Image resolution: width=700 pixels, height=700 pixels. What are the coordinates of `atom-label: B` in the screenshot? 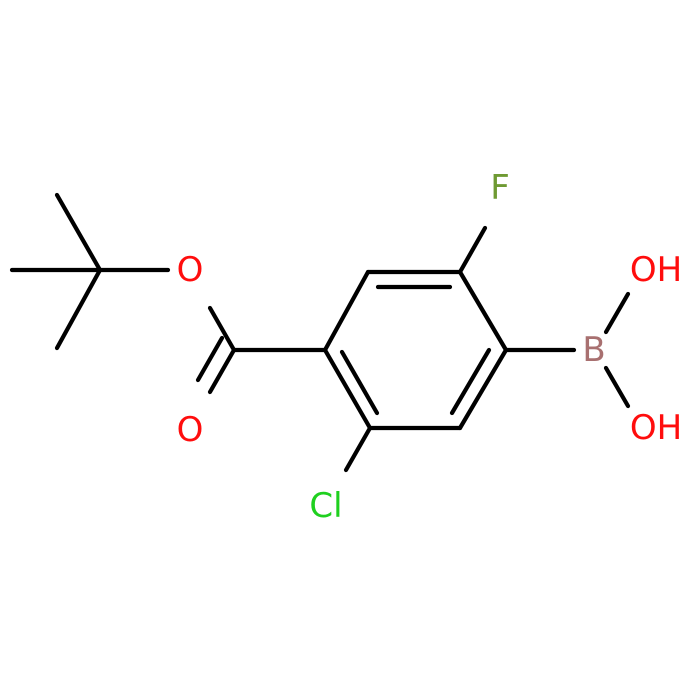 It's located at (593, 350).